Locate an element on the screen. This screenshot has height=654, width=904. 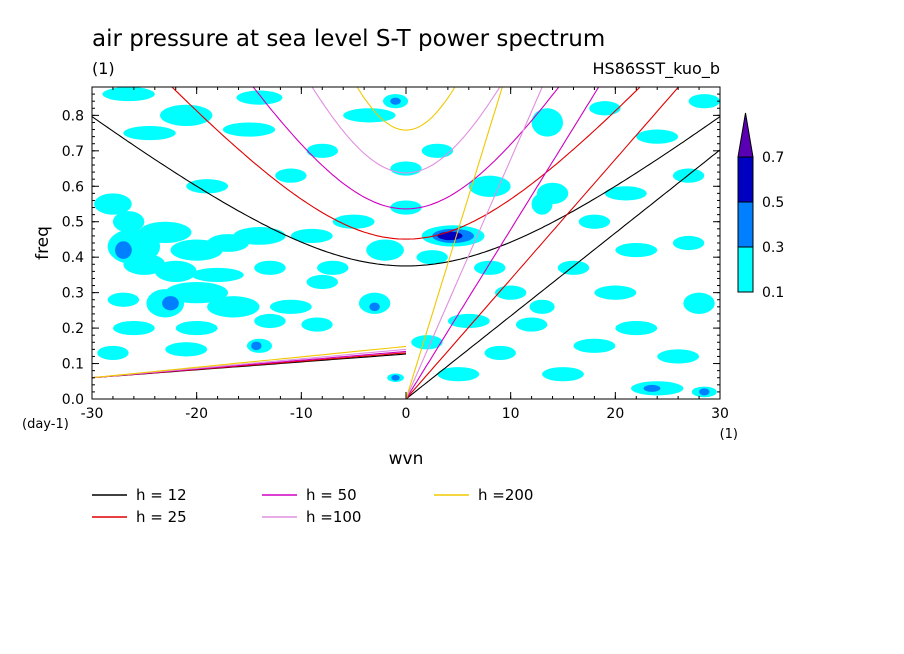
y-axis-label: freq is located at coordinates (43, 243).